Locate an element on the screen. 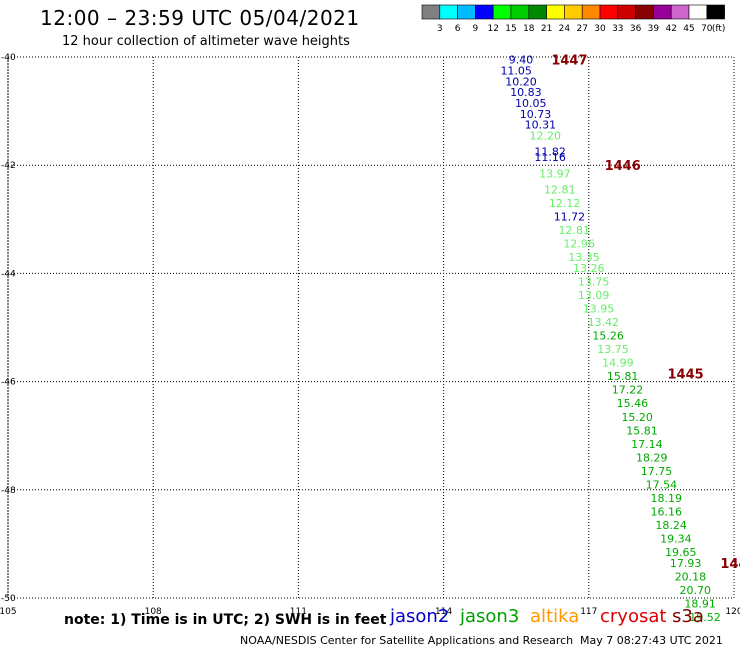 This screenshot has width=740, height=650. swh-value-label: 17.54 is located at coordinates (662, 484).